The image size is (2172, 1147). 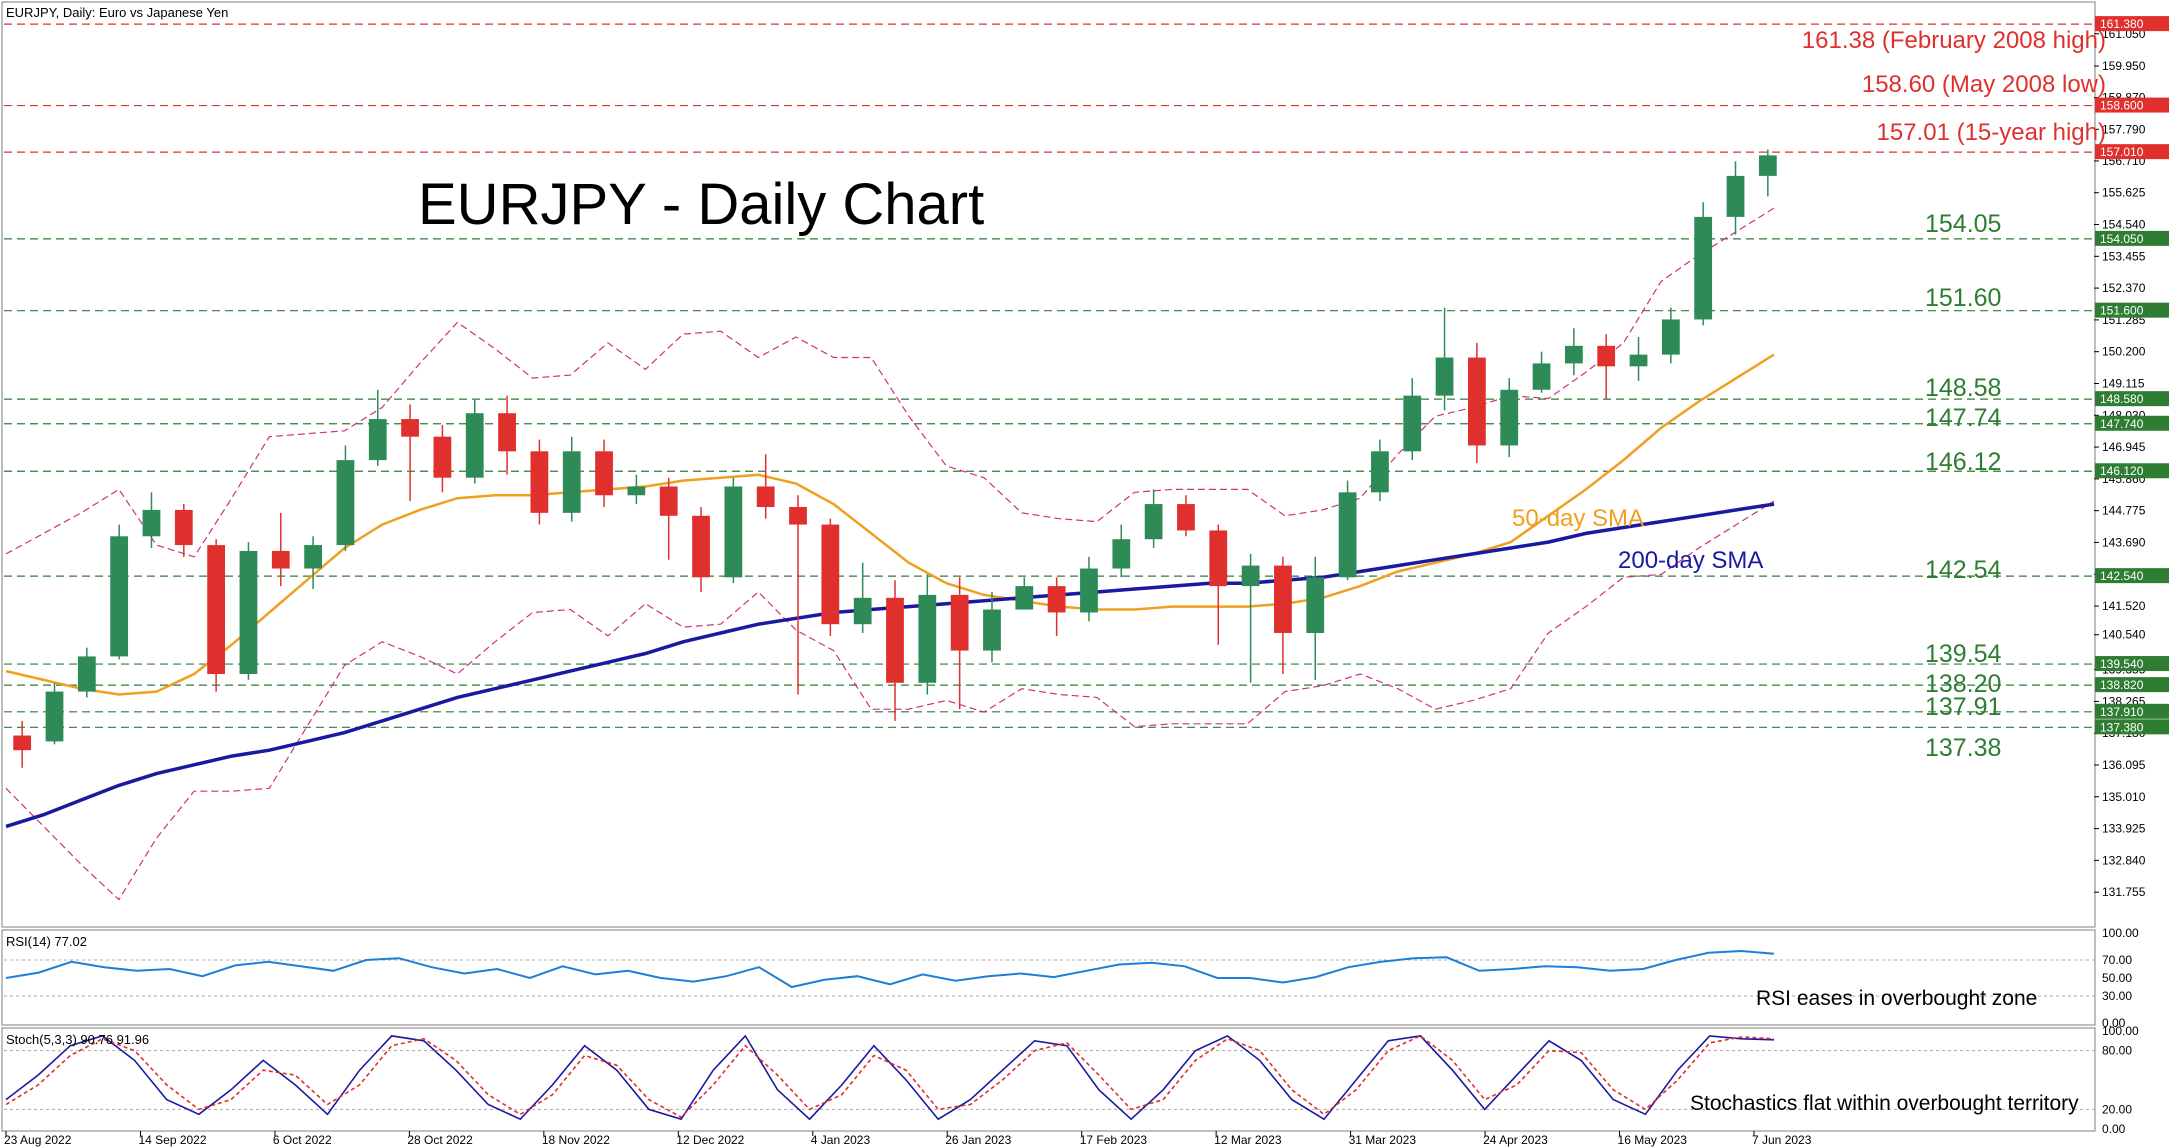 I want to click on x-tick-label: 18 Nov 2022, so click(x=576, y=1140).